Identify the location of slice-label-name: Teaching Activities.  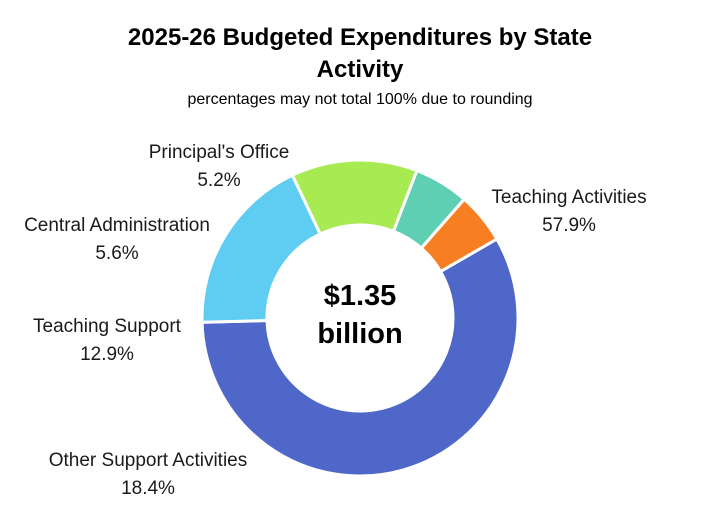
(568, 197).